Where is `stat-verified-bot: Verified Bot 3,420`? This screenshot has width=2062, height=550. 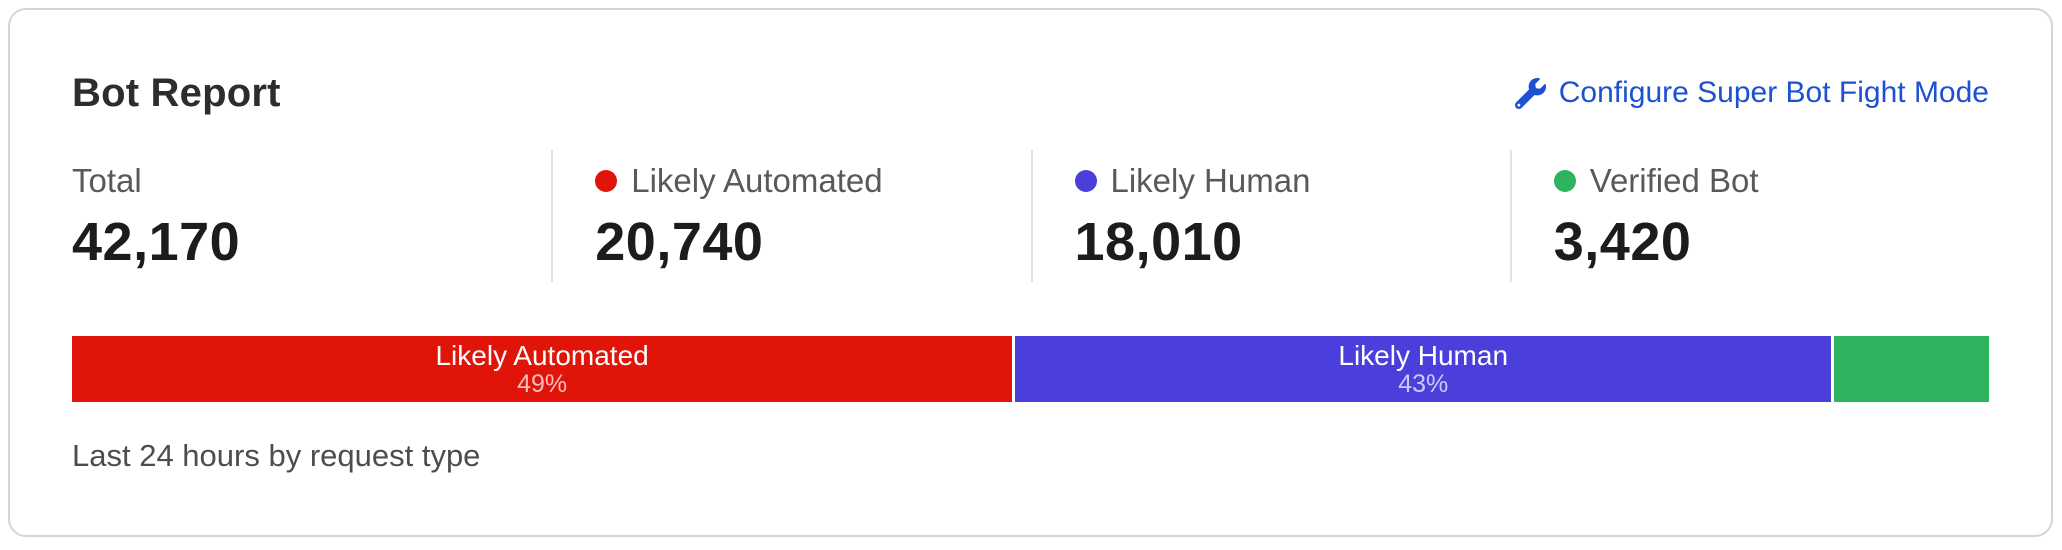
stat-verified-bot: Verified Bot 3,420 is located at coordinates (1749, 216).